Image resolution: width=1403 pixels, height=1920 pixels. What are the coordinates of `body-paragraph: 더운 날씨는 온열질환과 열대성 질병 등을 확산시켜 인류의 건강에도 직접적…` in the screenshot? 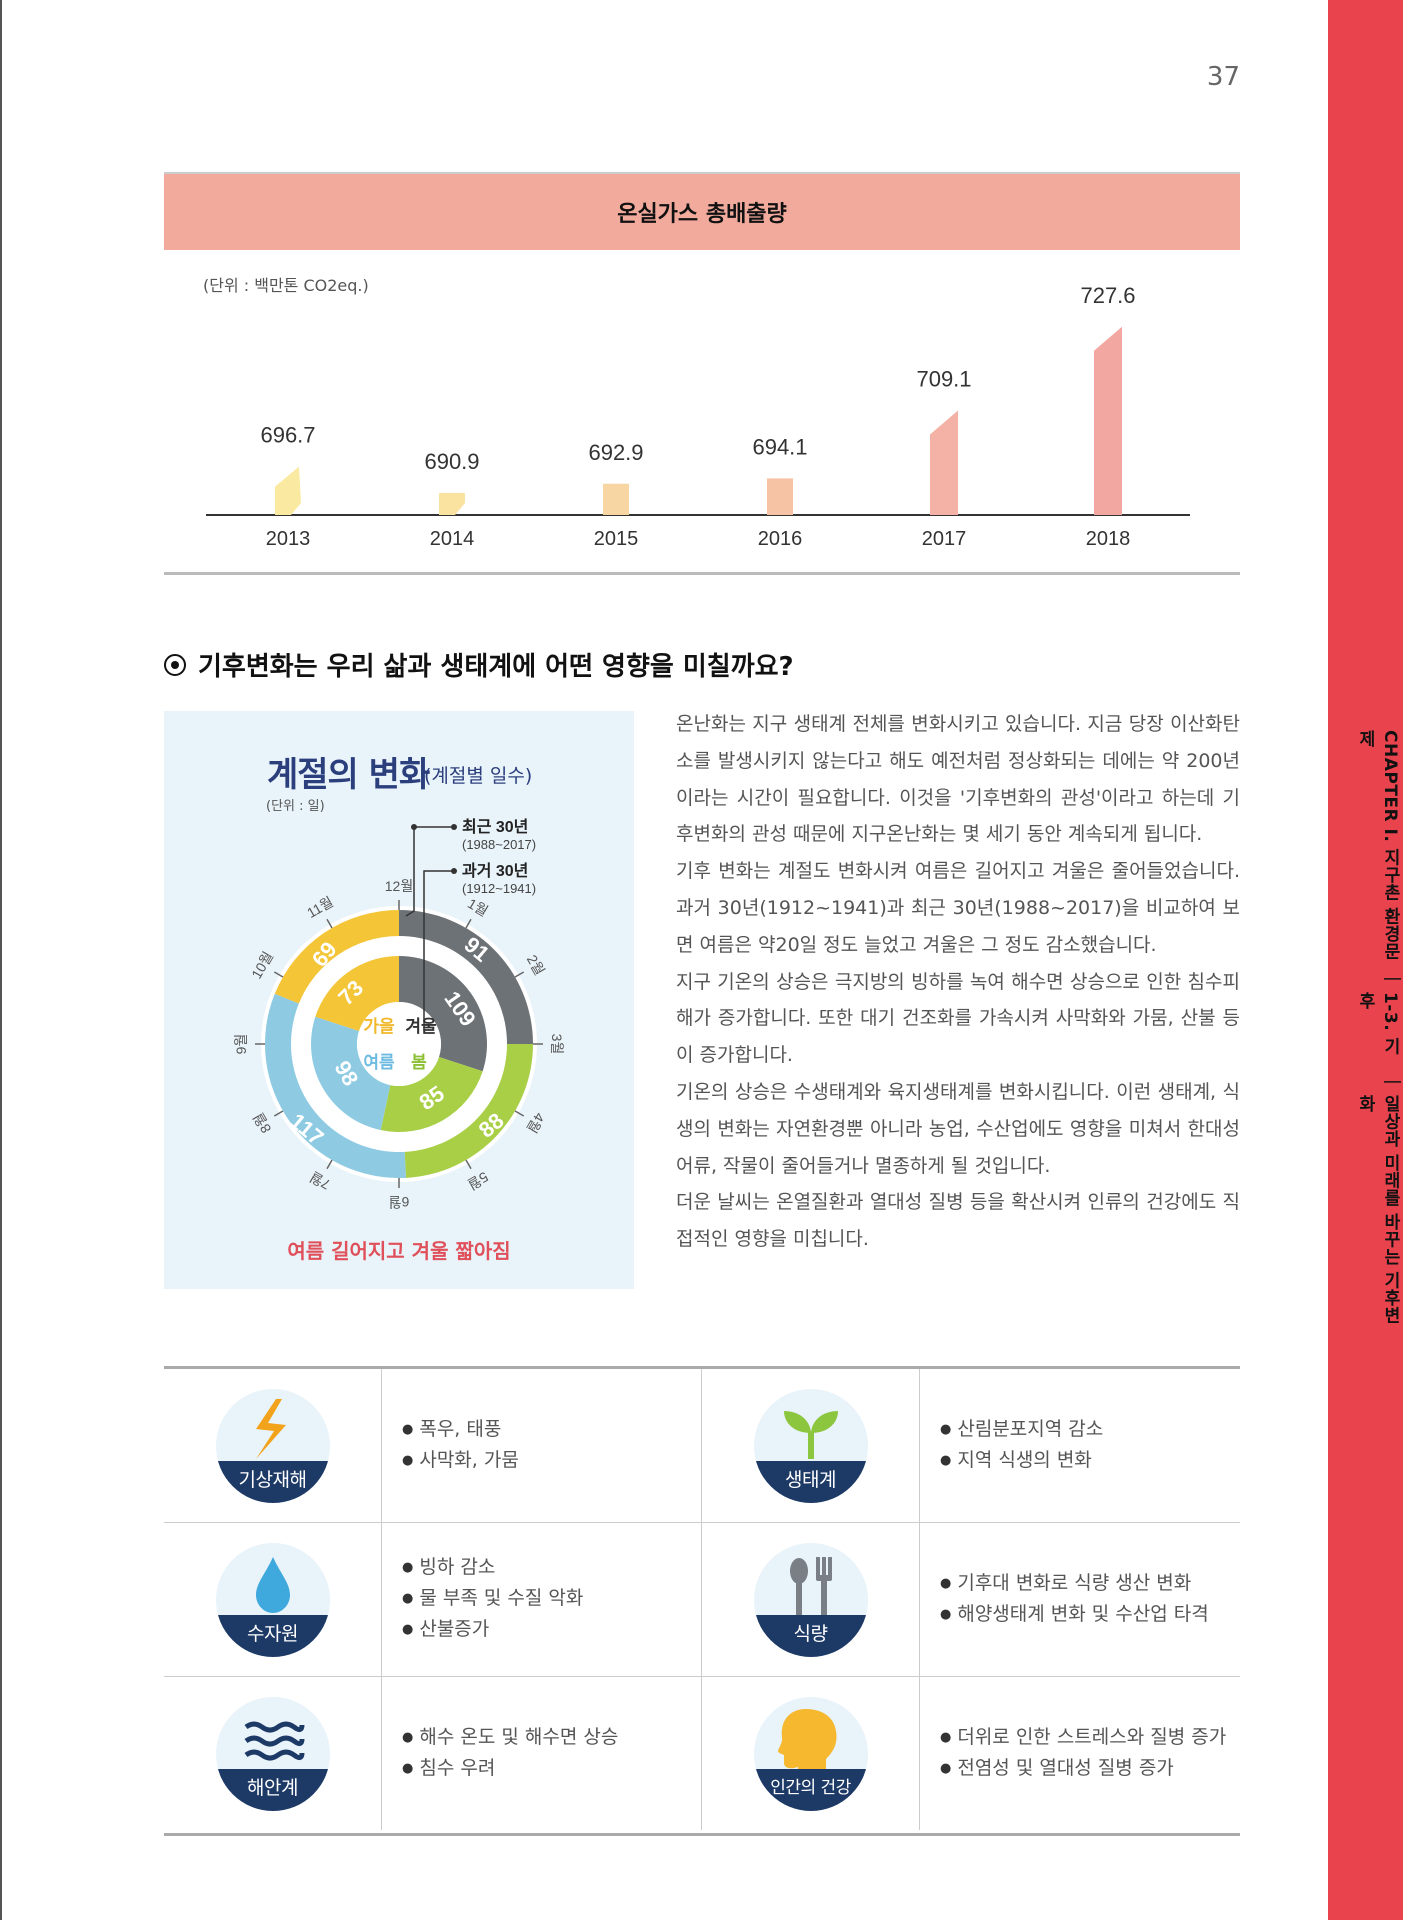 It's located at (958, 1221).